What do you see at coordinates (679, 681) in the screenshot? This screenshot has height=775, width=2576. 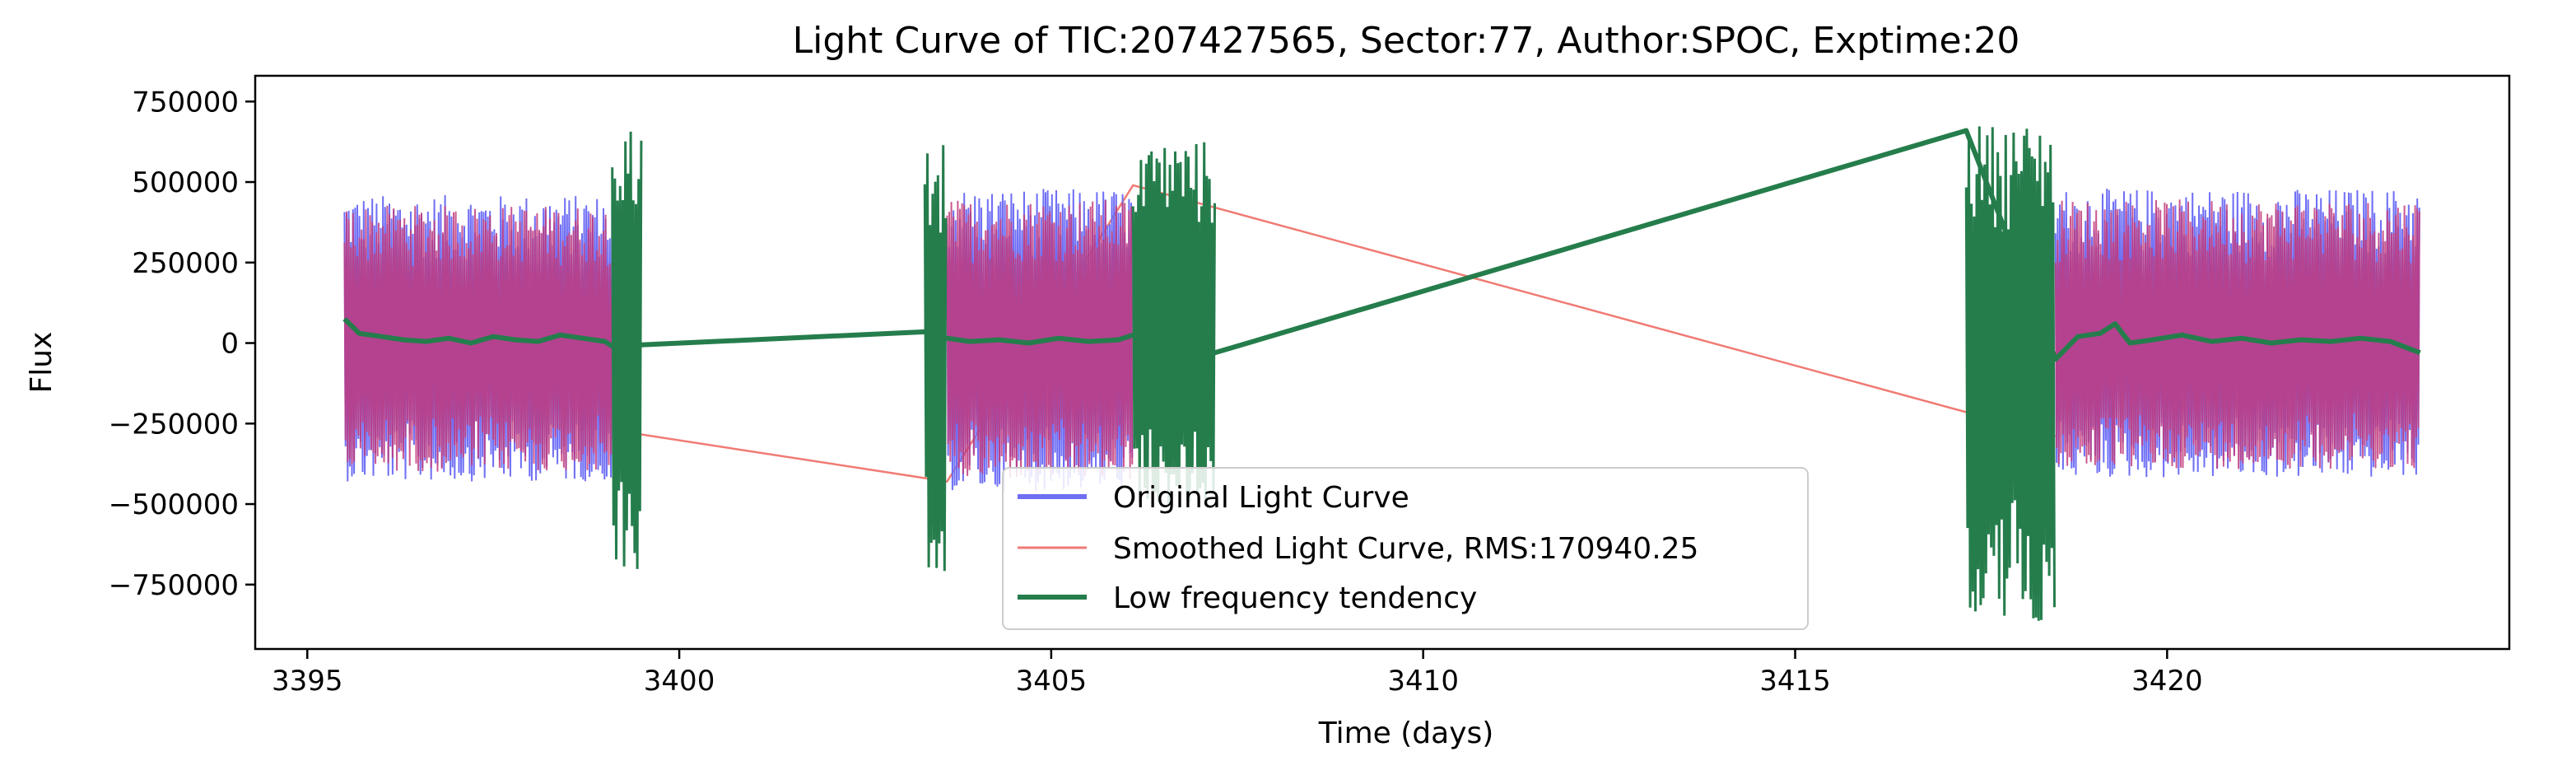 I see `x-tick-label: 3400` at bounding box center [679, 681].